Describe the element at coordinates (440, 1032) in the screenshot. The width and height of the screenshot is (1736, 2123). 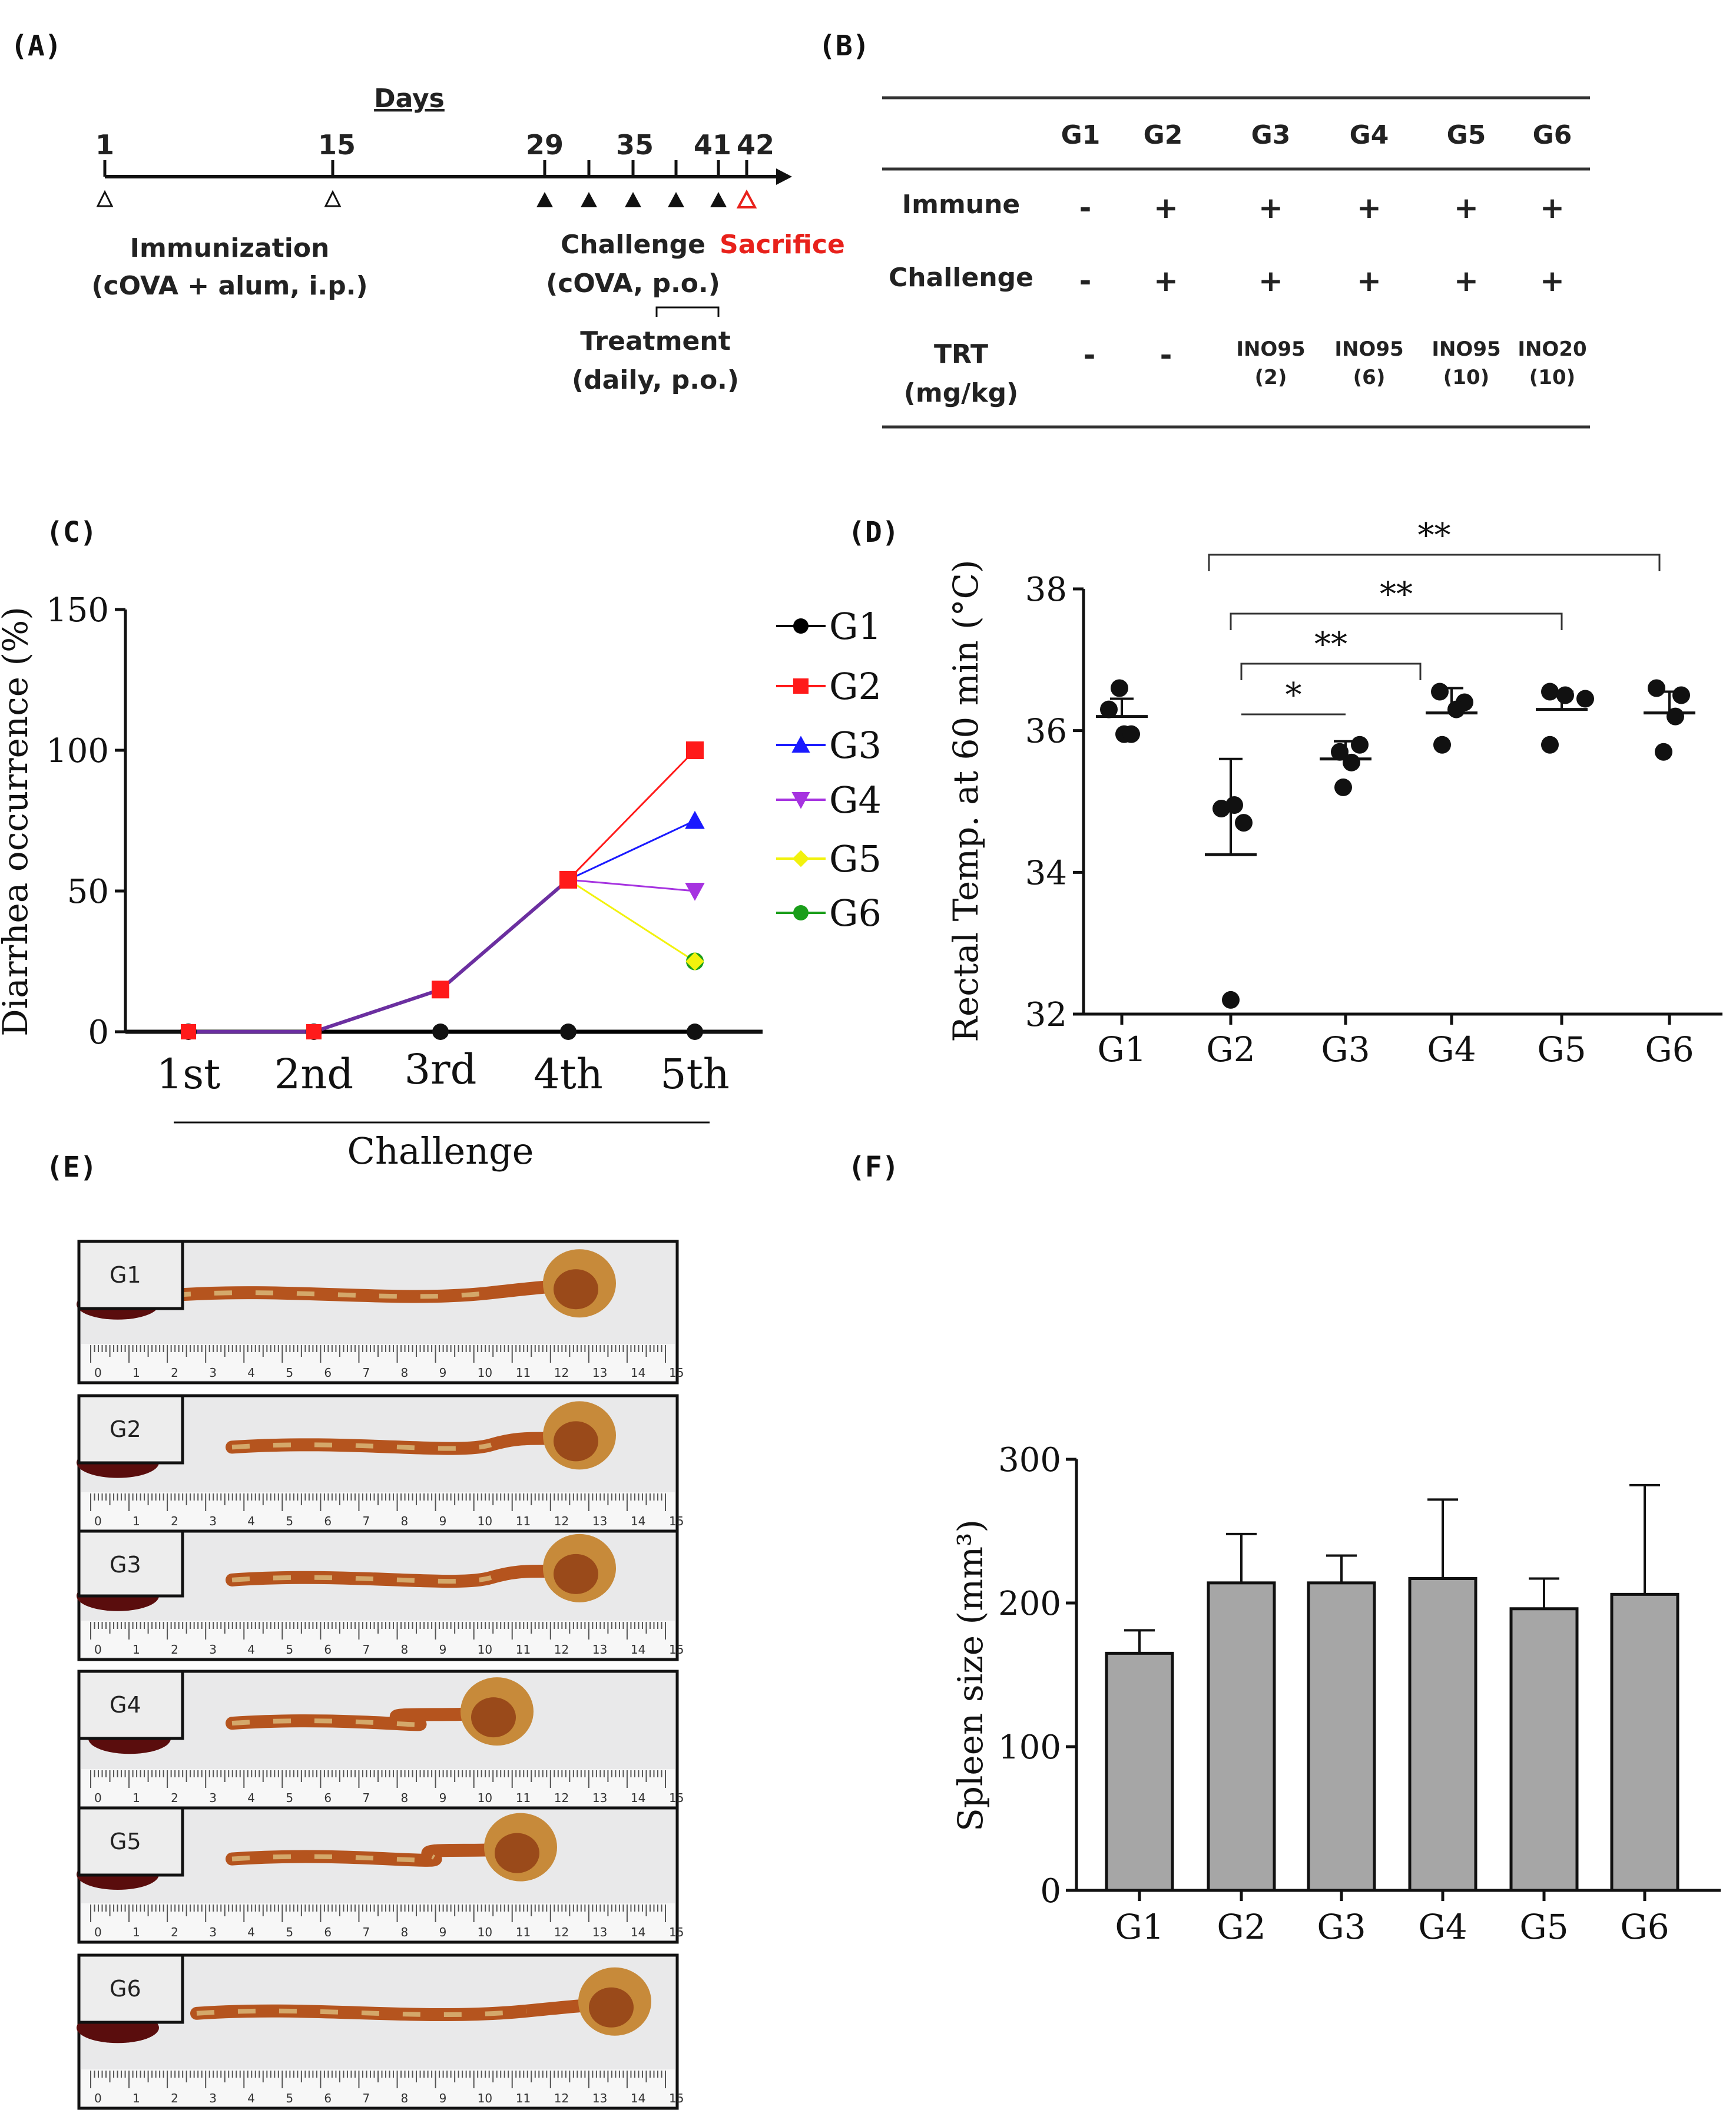
I see `series-g1-point` at that location.